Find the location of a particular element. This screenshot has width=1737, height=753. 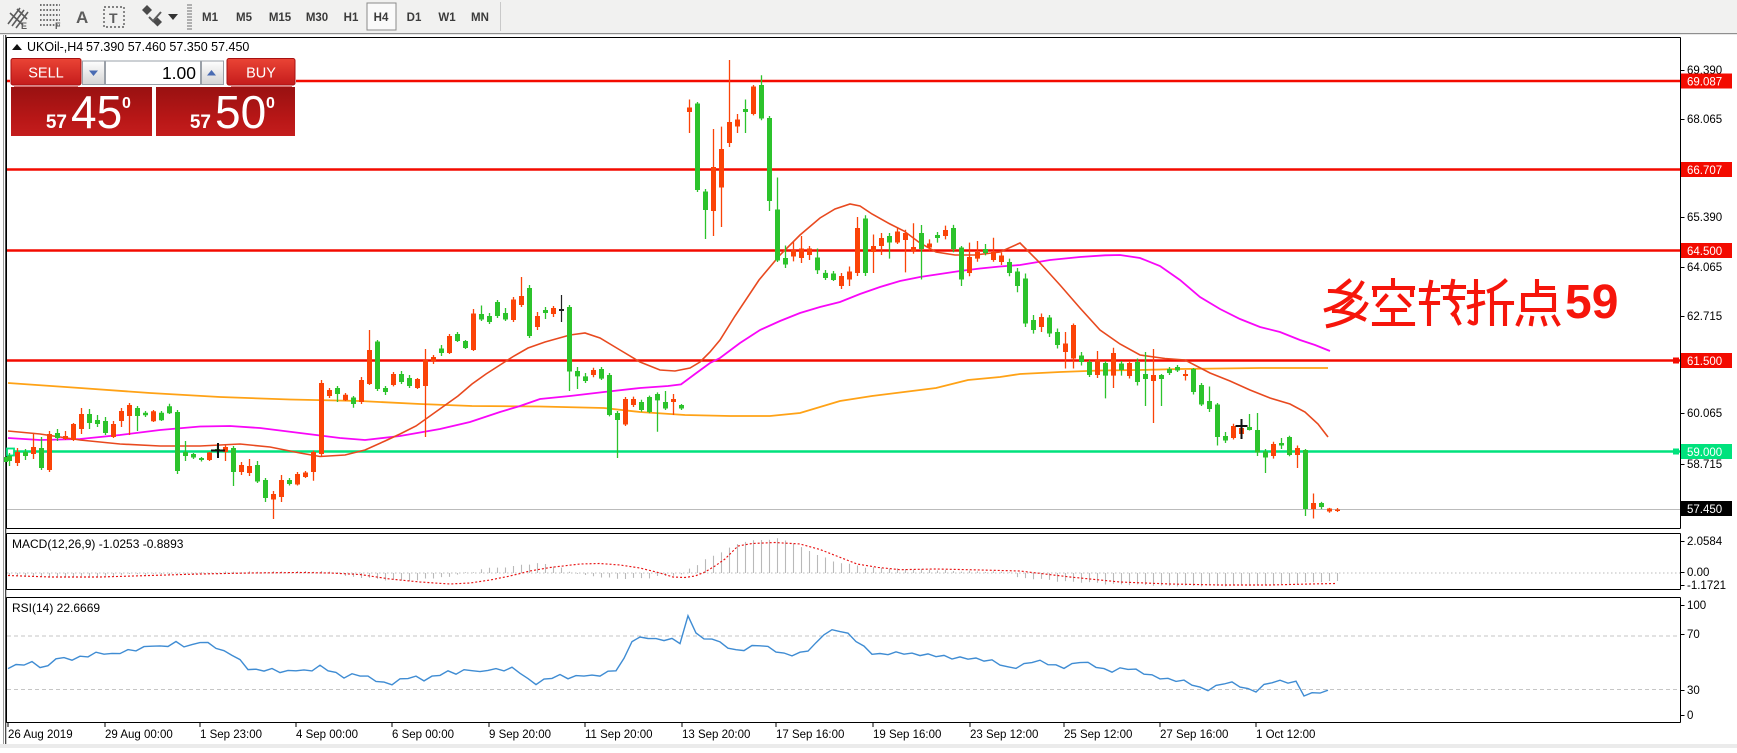

svg-text: 13 Sep 20:00 is located at coordinates (716, 735).